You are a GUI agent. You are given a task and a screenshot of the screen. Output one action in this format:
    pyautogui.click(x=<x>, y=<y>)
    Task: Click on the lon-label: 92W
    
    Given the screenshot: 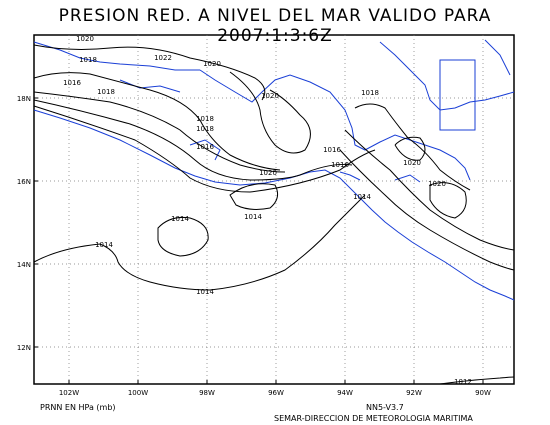 What is the action you would take?
    pyautogui.click(x=414, y=393)
    